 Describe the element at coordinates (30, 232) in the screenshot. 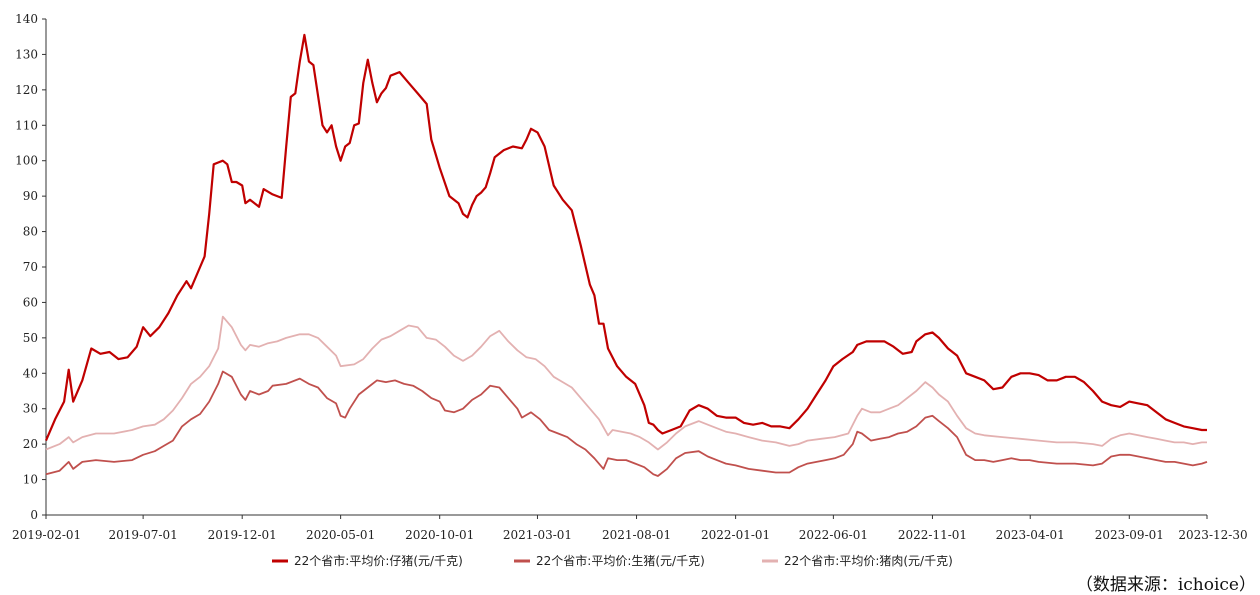

I see `y-tick-label: 80` at that location.